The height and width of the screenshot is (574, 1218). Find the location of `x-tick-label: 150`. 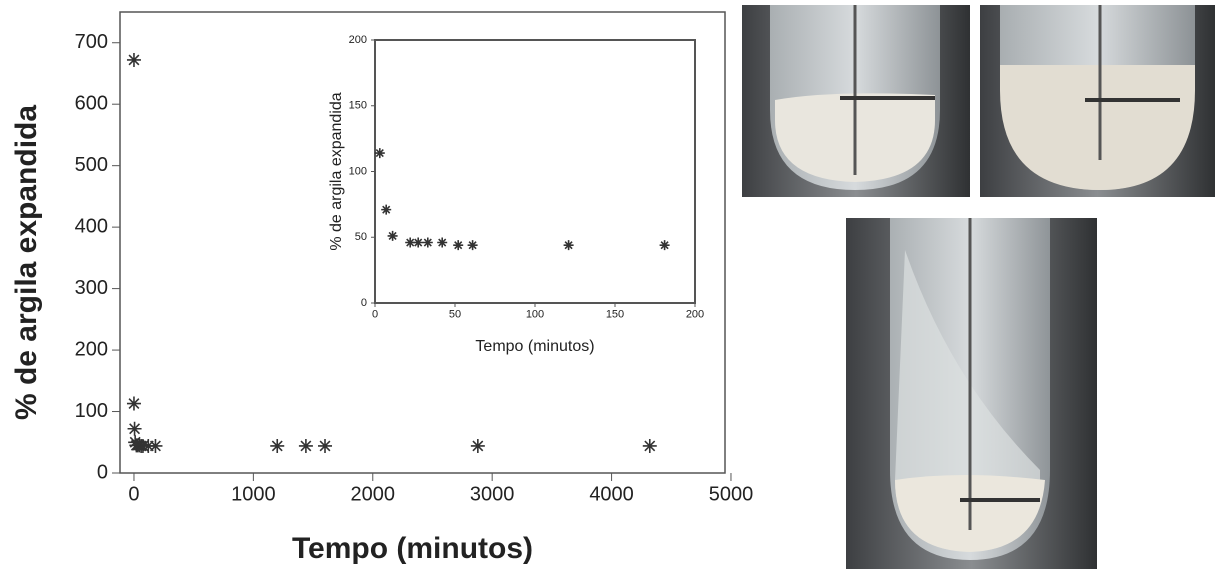

x-tick-label: 150 is located at coordinates (615, 315).